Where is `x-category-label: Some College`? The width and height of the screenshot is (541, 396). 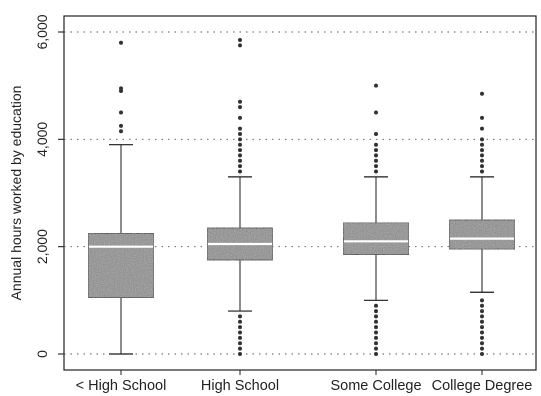
x-category-label: Some College is located at coordinates (375, 386).